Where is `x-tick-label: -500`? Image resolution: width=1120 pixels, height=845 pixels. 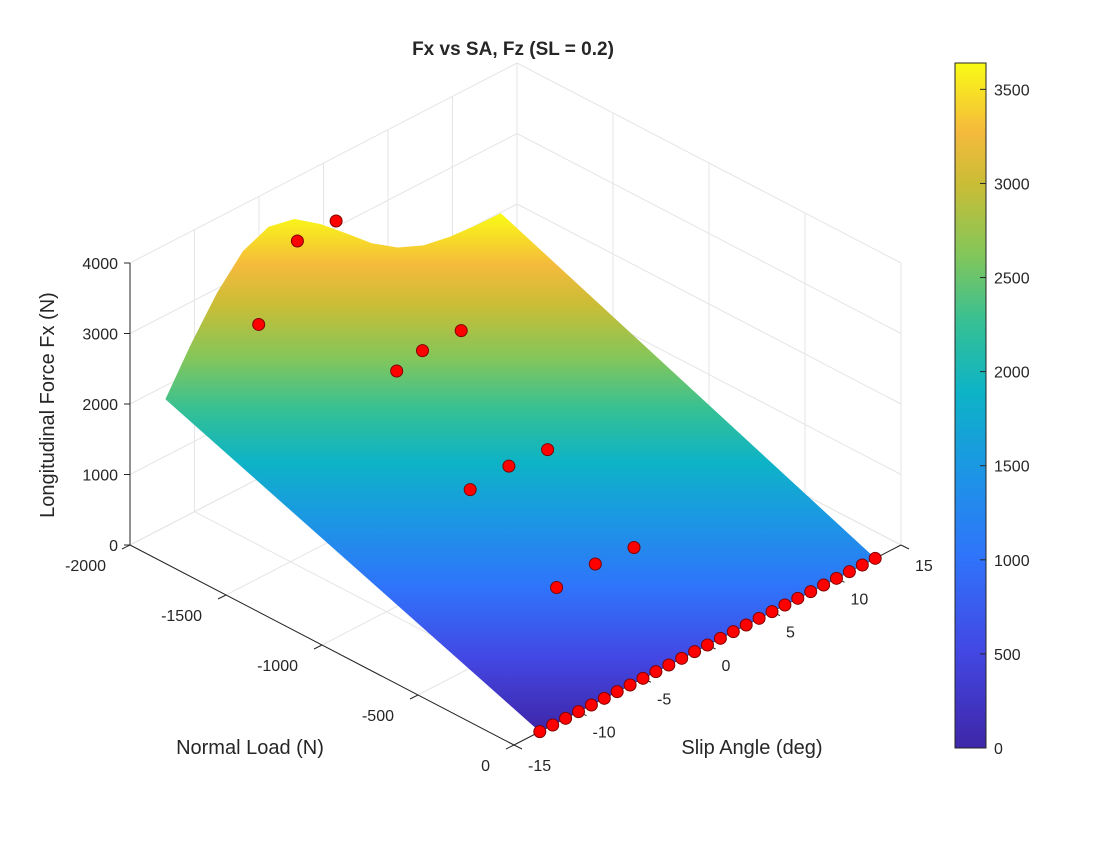
x-tick-label: -500 is located at coordinates (378, 716).